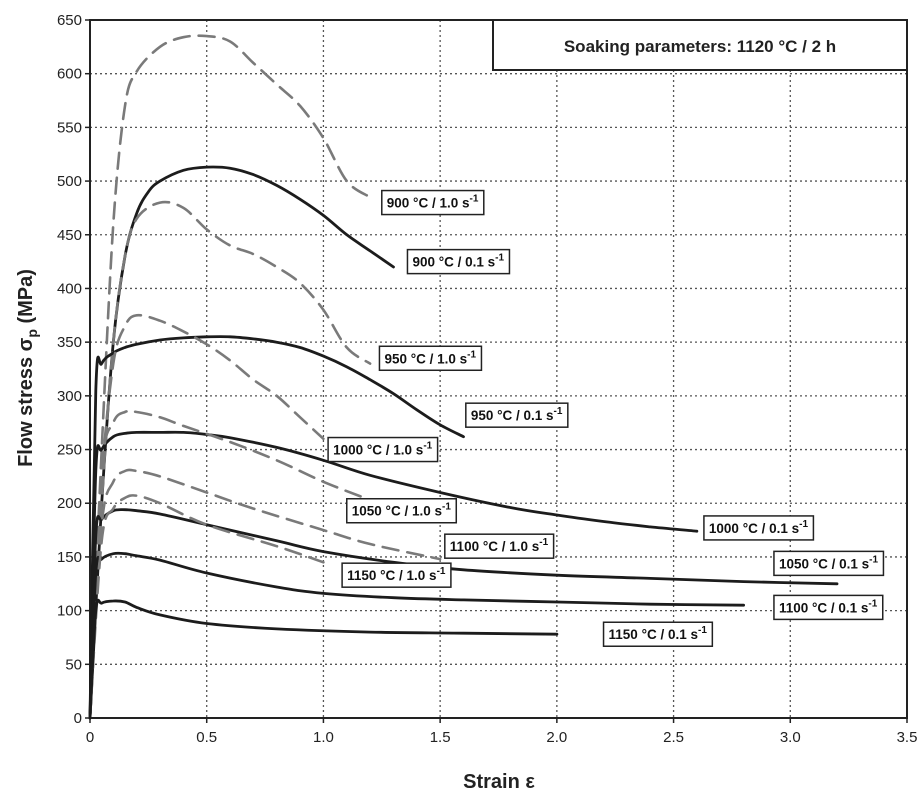 The height and width of the screenshot is (796, 921). Describe the element at coordinates (397, 511) in the screenshot. I see `series-label-main: 1050 °C / 1.0 s` at that location.